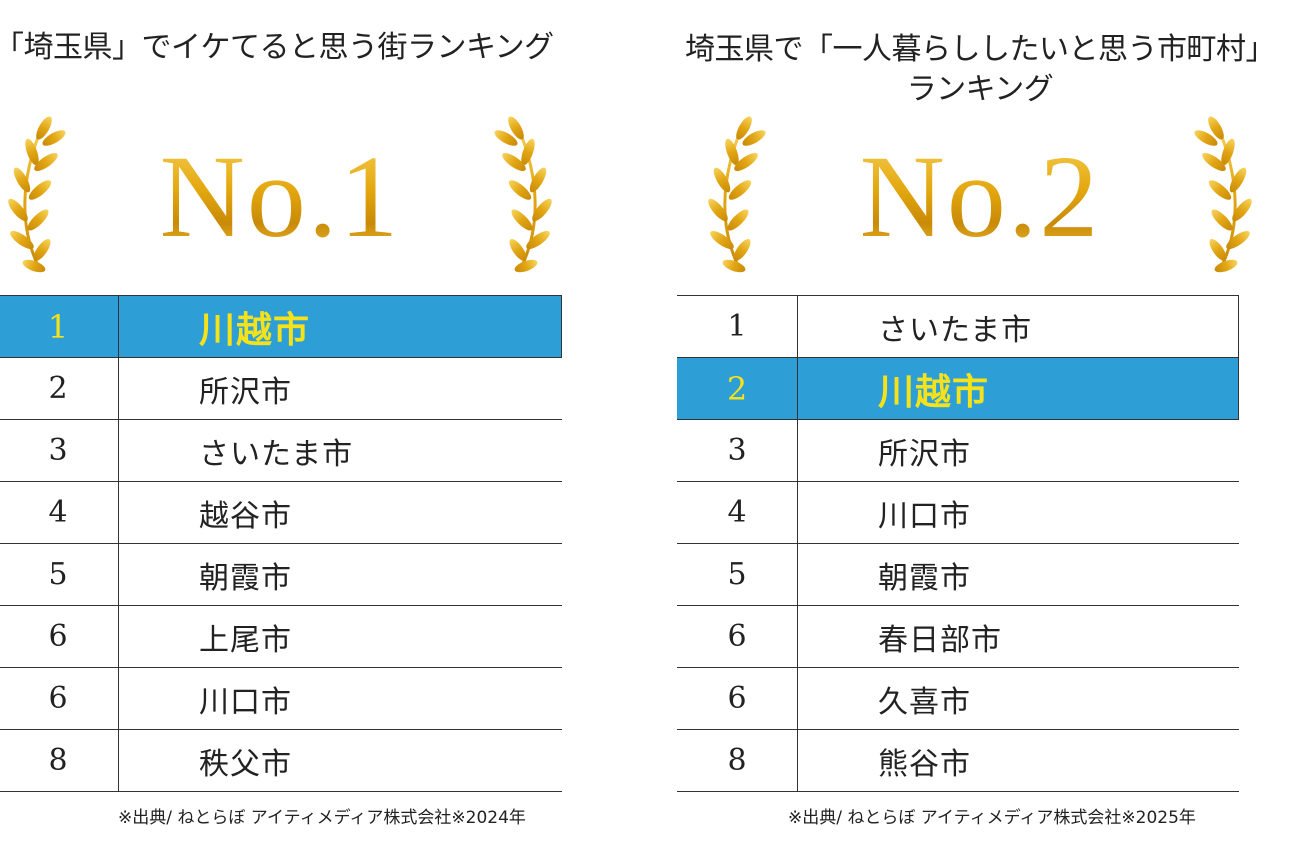 This screenshot has height=852, width=1311. Describe the element at coordinates (322, 818) in the screenshot. I see `left-source: ※出典/ ねとらぼ アイティメディア株式会社※2024年` at that location.